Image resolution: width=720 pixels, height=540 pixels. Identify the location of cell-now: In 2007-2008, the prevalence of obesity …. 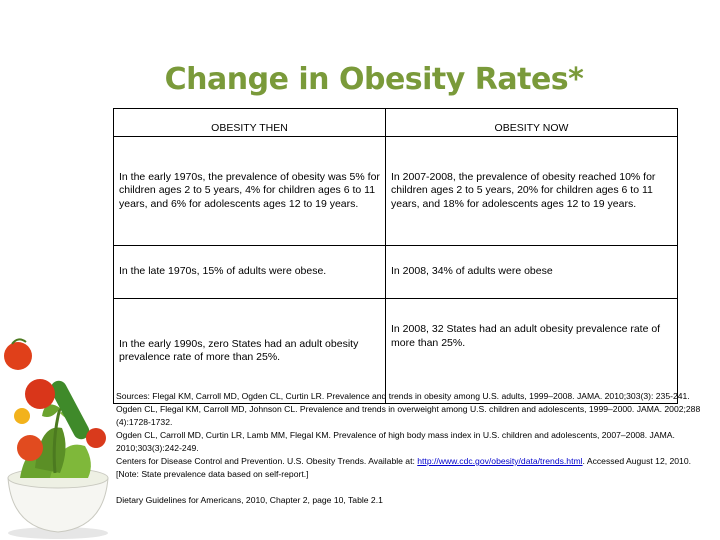
(531, 191).